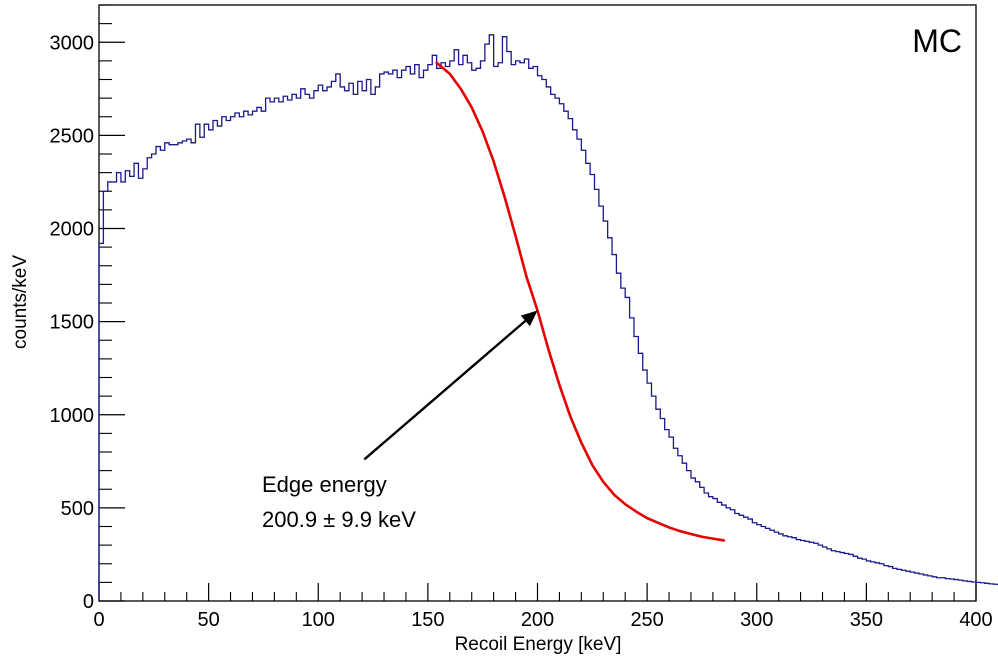  Describe the element at coordinates (72, 230) in the screenshot. I see `y-tick-label: 2000` at that location.